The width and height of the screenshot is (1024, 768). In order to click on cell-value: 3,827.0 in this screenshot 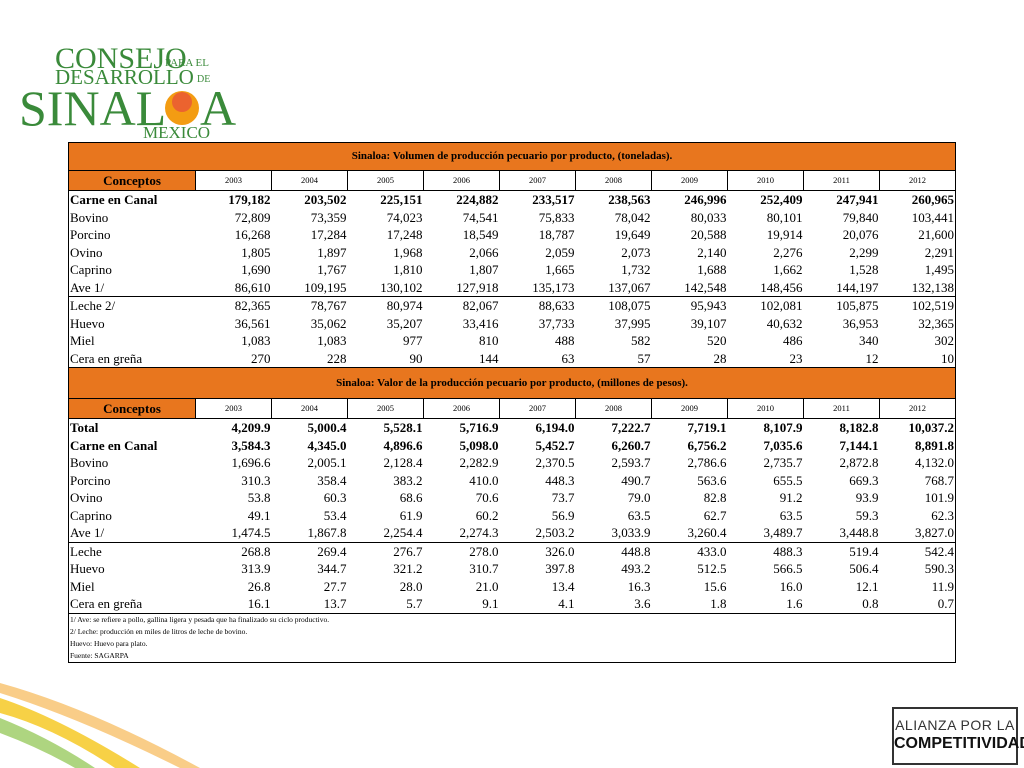, I will do `click(934, 533)`.